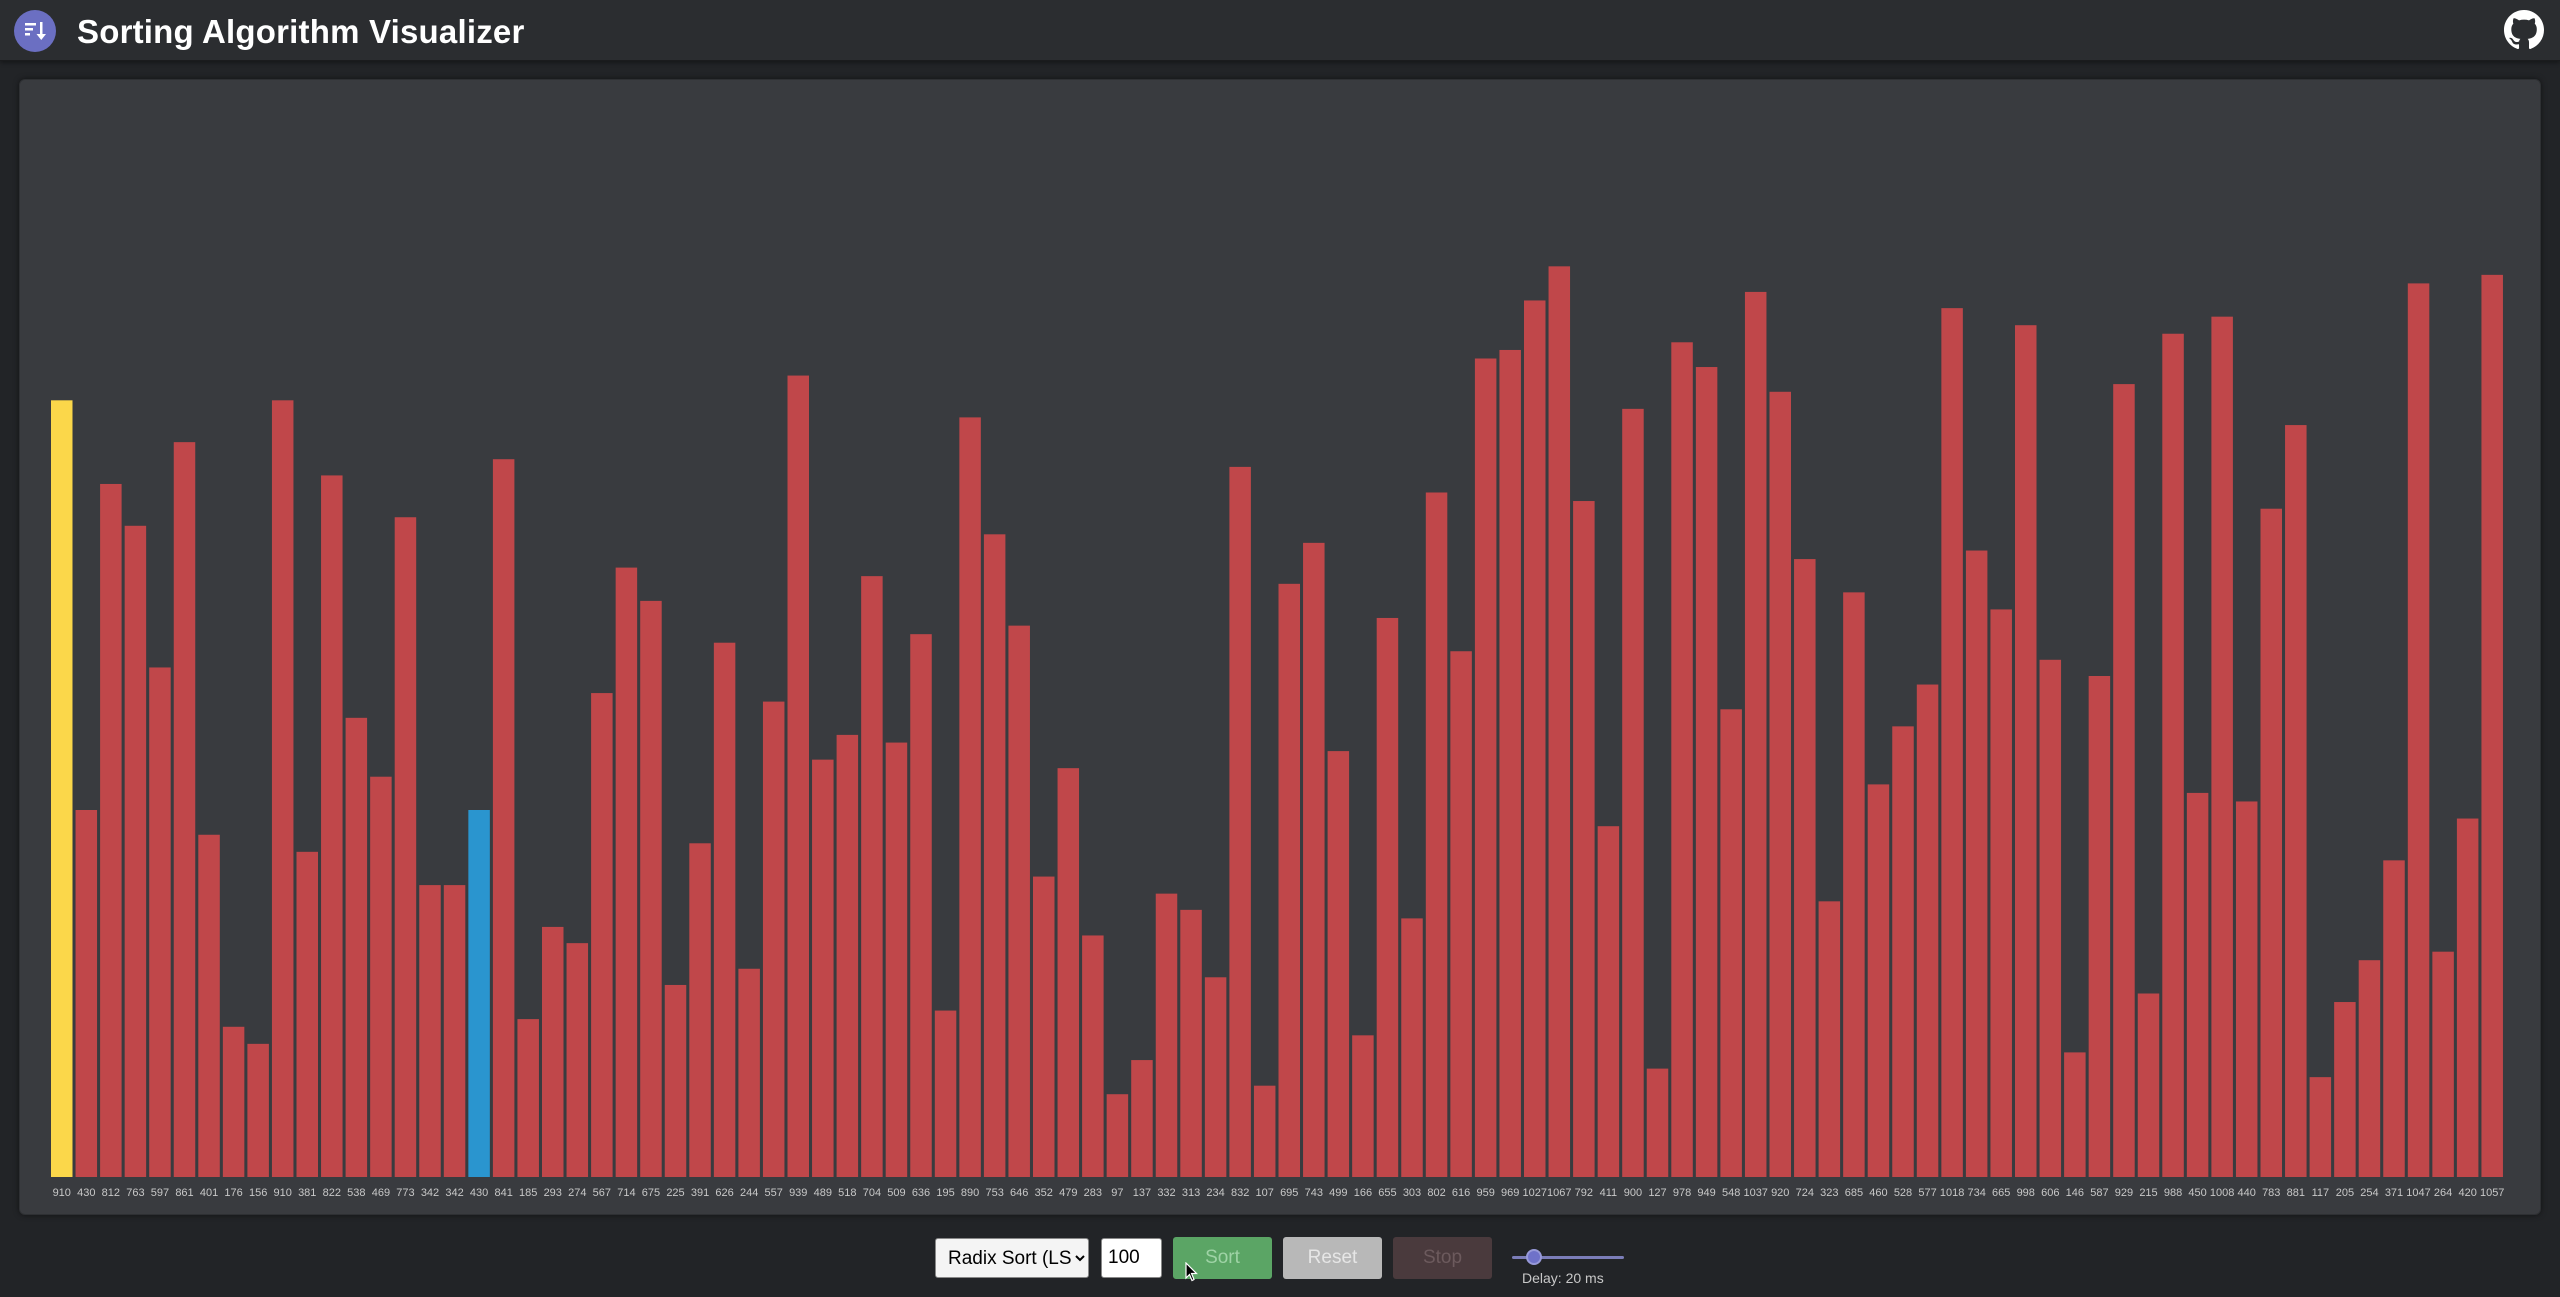 The image size is (2560, 1297). Describe the element at coordinates (1338, 1193) in the screenshot. I see `bar-value-label: 499` at that location.